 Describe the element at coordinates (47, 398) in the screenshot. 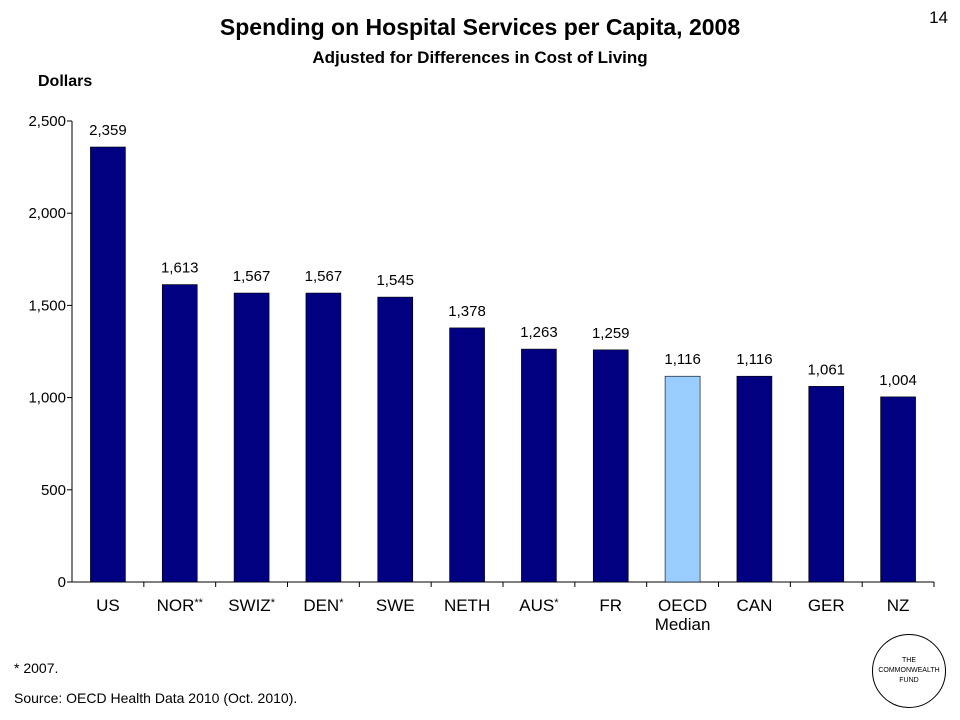

I see `y-tick-label: 1,000` at that location.